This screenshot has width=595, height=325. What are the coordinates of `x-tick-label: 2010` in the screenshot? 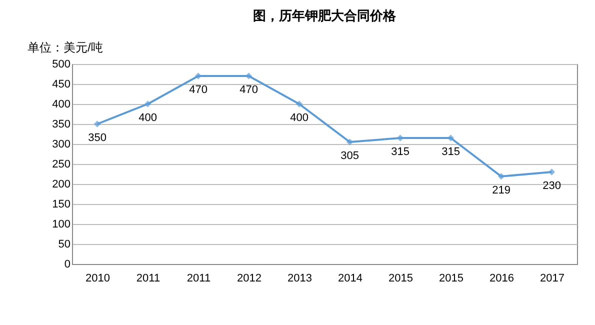 It's located at (98, 278).